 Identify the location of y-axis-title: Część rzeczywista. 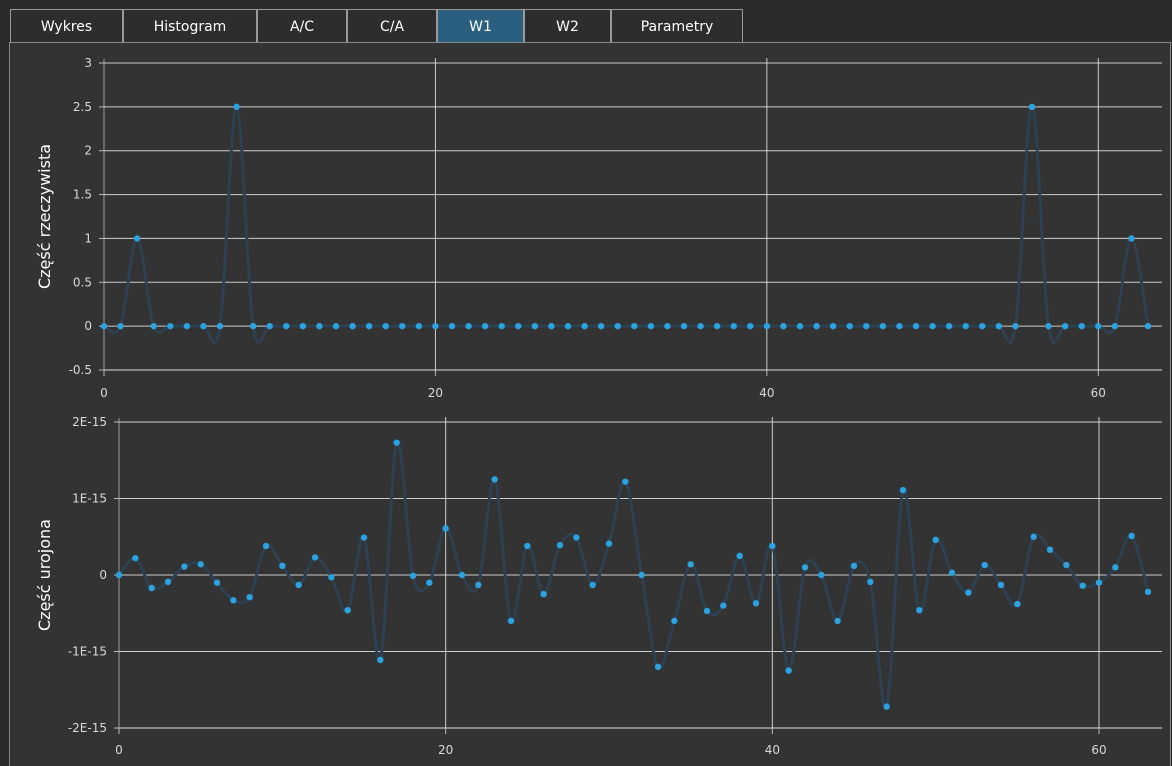
(44, 216).